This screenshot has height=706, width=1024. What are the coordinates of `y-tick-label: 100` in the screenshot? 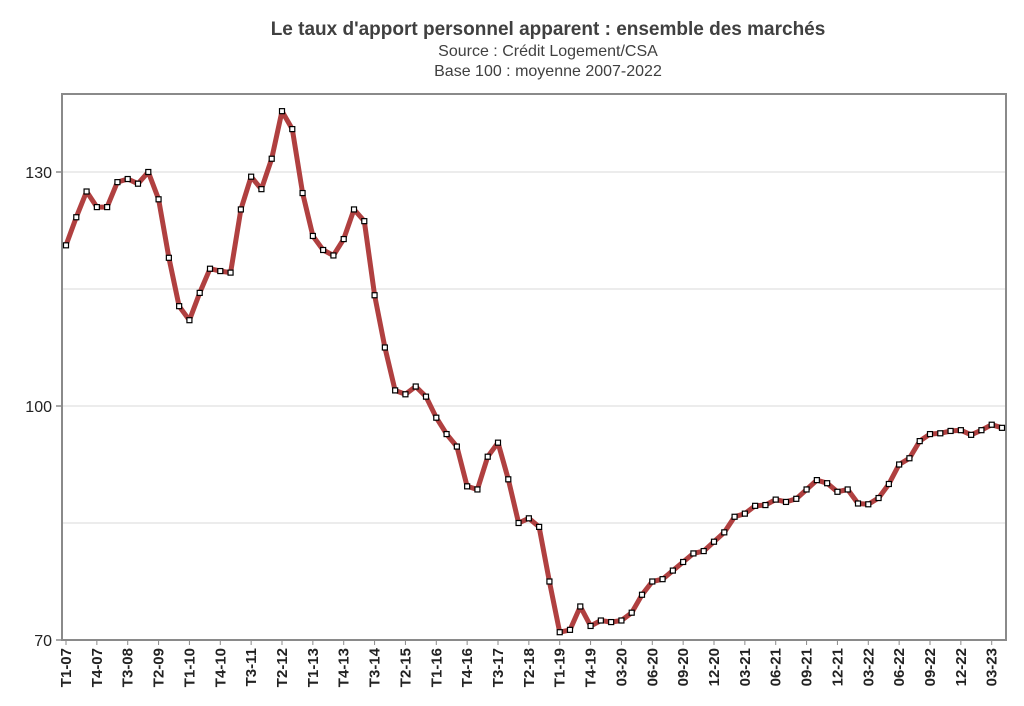 It's located at (38, 407).